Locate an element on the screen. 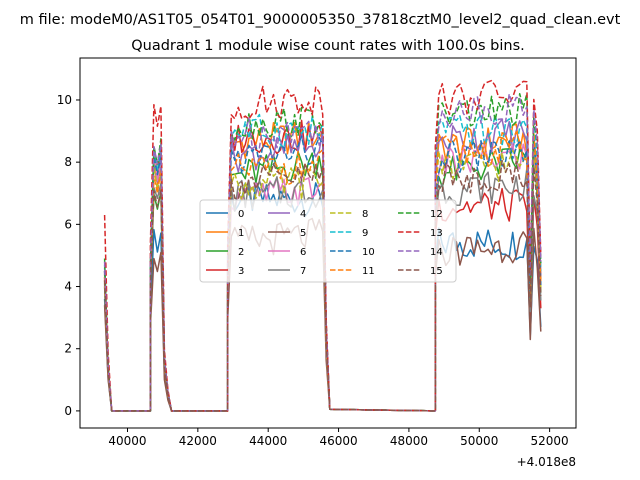 The width and height of the screenshot is (640, 480). y-tick-label: 8 is located at coordinates (68, 162).